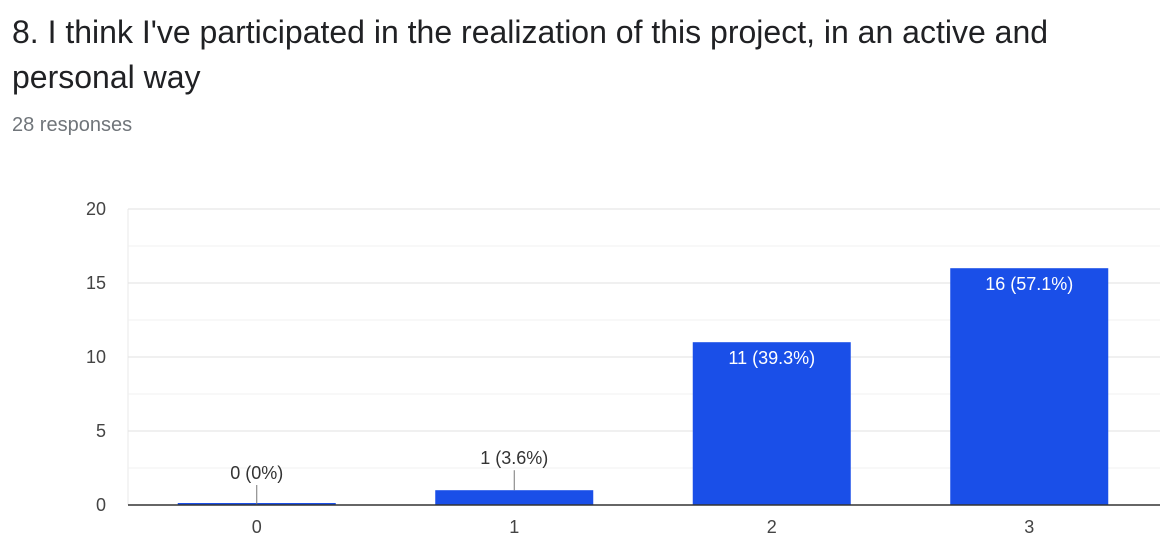  I want to click on data-label: 11 (39.3%), so click(771, 358).